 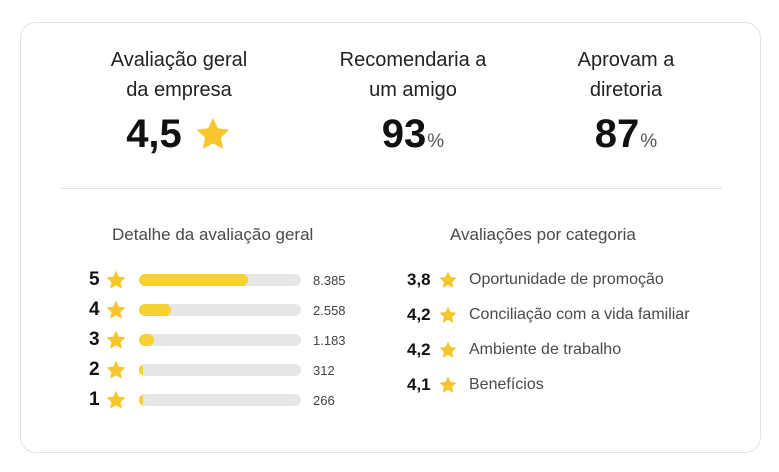 What do you see at coordinates (324, 370) in the screenshot?
I see `rating-row-count: 312` at bounding box center [324, 370].